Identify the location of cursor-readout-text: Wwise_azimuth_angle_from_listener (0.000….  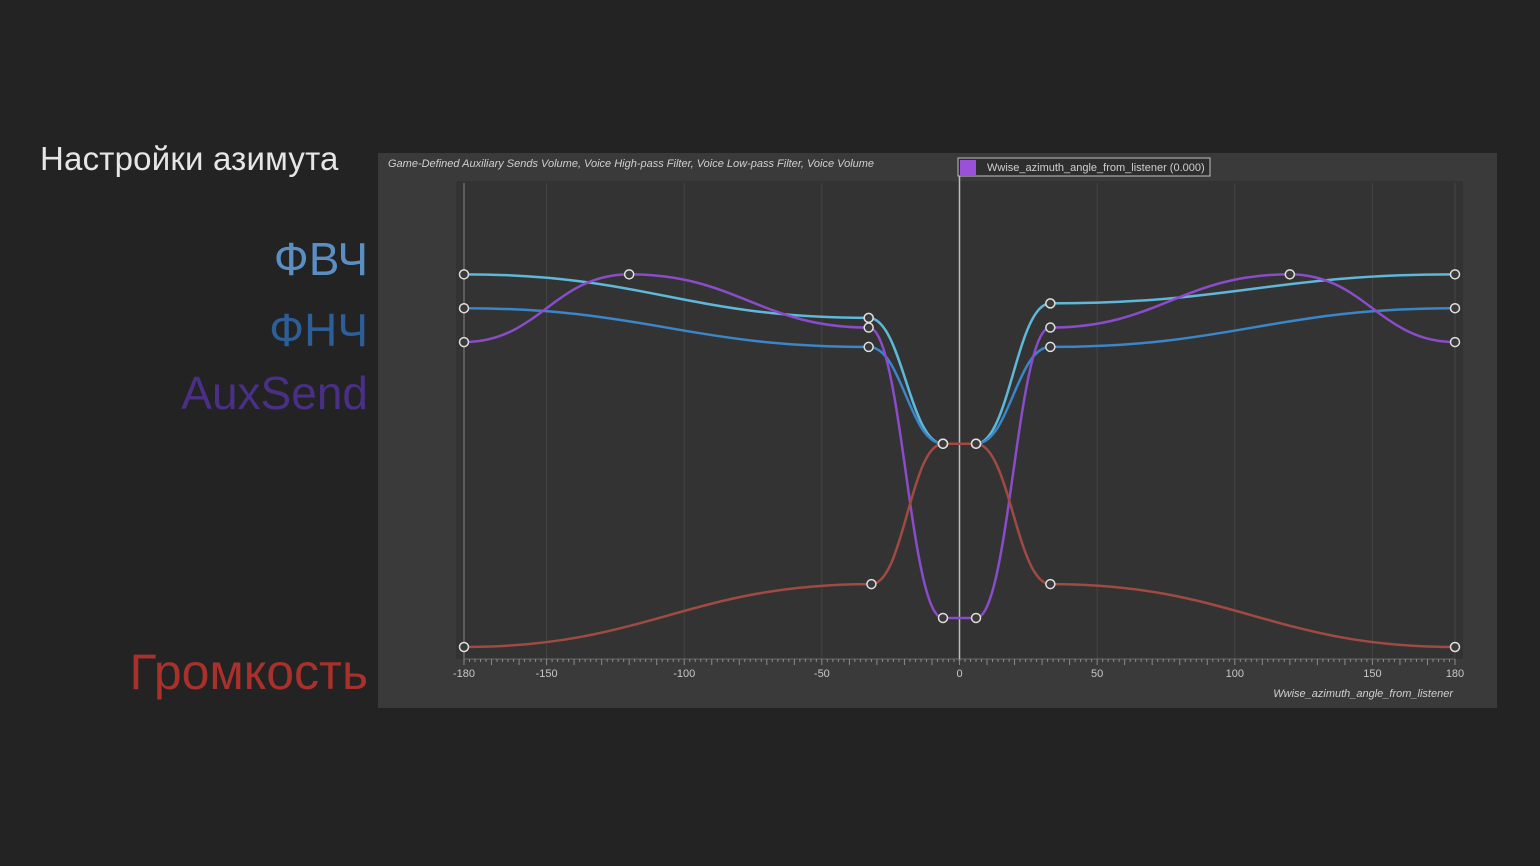
(1096, 168).